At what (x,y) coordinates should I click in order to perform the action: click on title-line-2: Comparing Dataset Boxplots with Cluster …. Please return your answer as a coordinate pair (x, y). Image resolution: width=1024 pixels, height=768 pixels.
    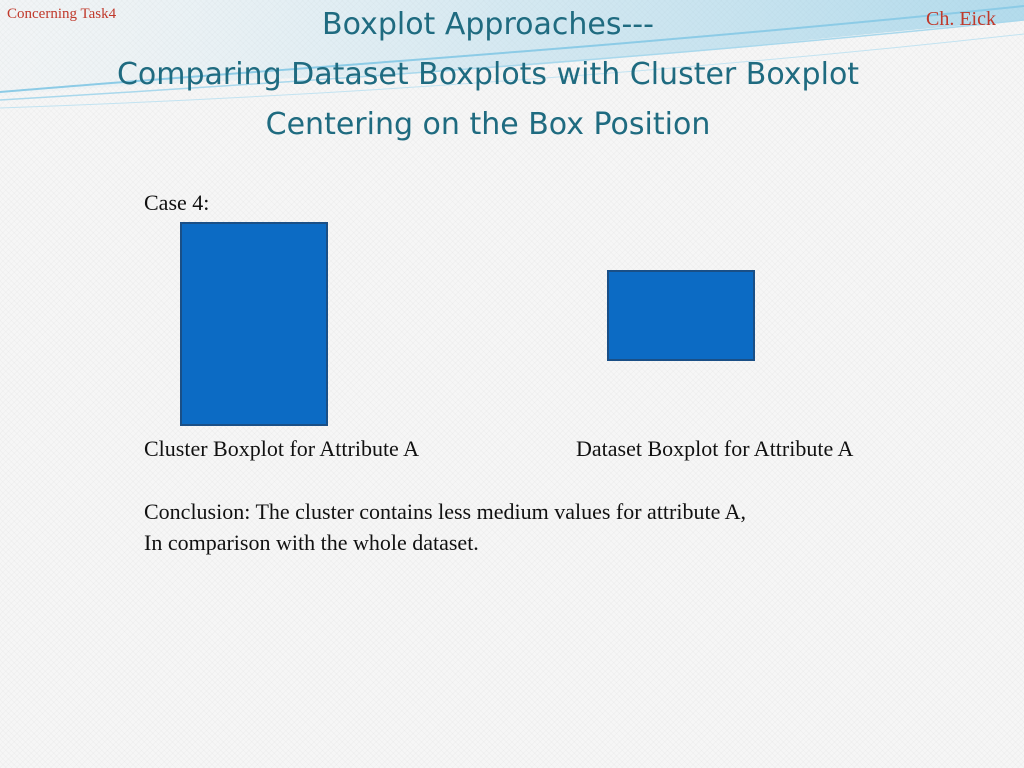
    Looking at the image, I should click on (488, 74).